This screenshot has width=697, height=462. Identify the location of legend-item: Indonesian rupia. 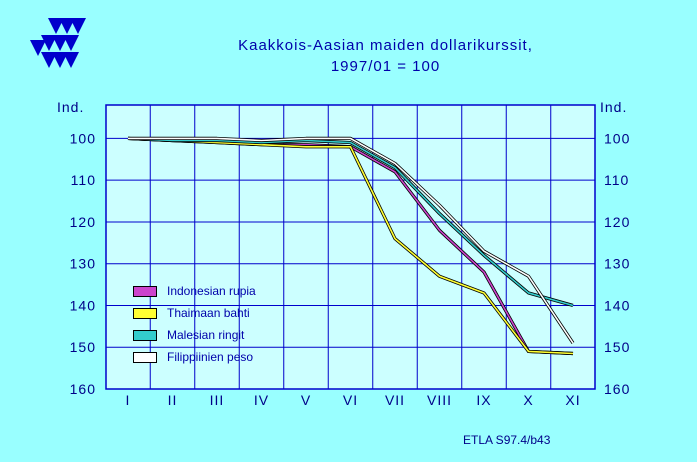
(194, 291).